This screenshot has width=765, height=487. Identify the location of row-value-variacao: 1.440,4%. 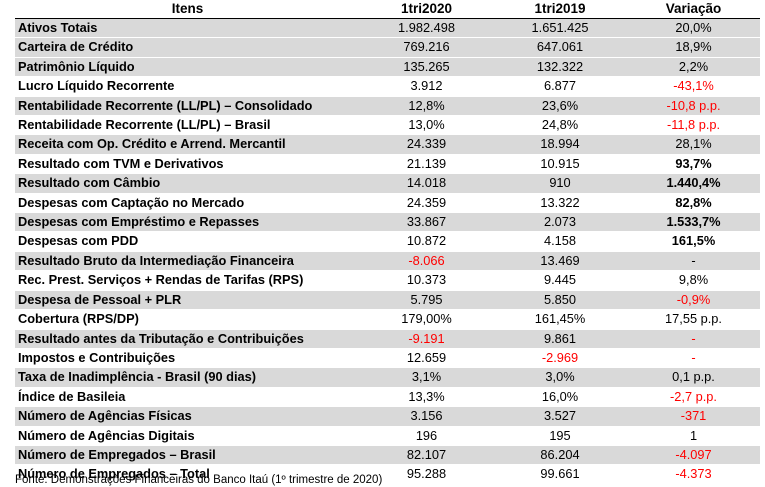
(693, 183).